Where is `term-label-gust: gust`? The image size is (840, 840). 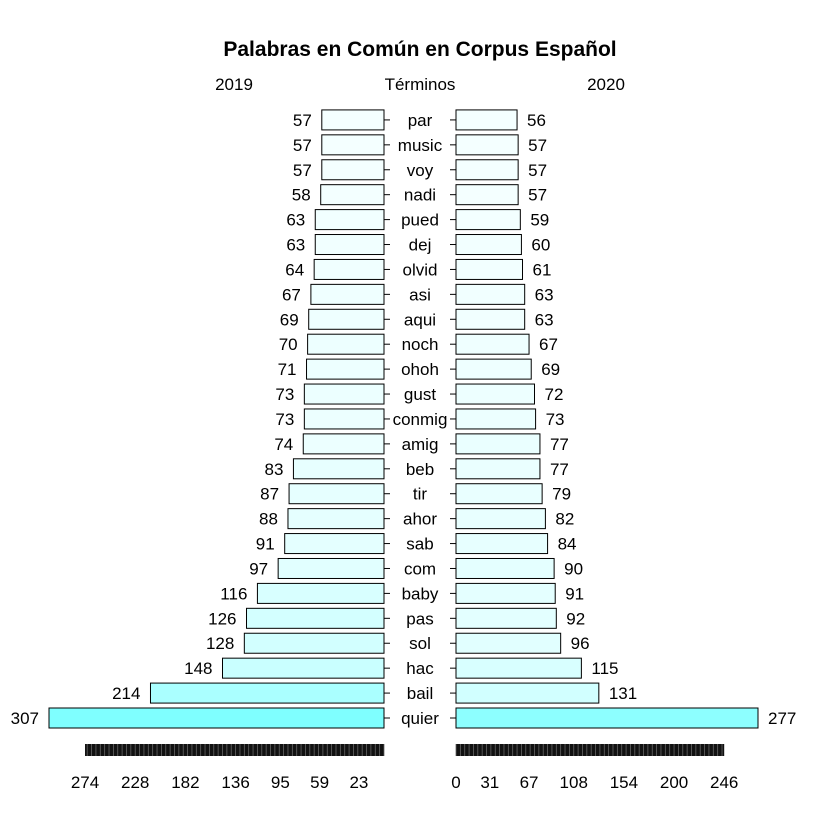 term-label-gust: gust is located at coordinates (420, 394).